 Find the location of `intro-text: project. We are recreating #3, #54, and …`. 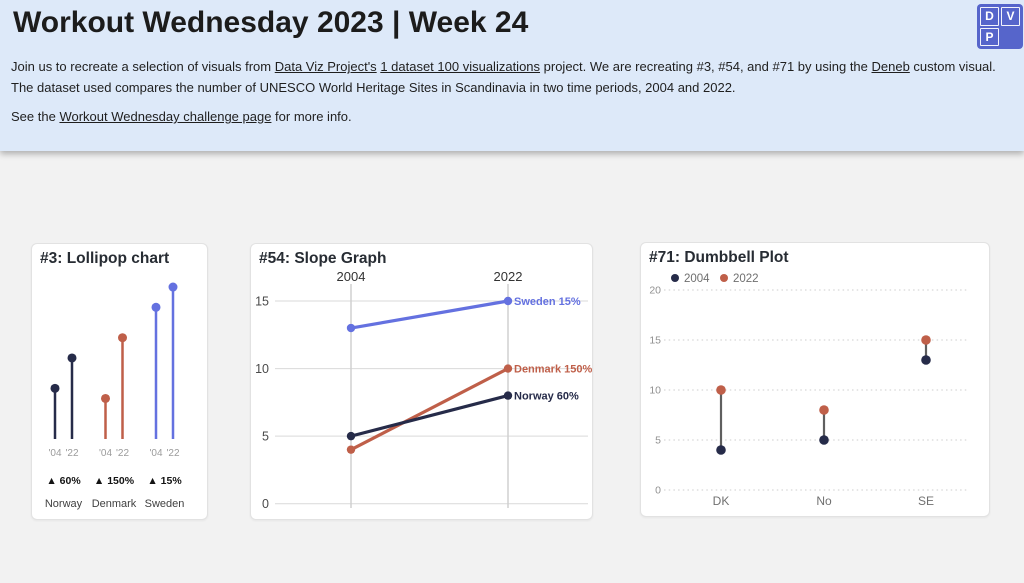

intro-text: project. We are recreating #3, #54, and … is located at coordinates (706, 66).